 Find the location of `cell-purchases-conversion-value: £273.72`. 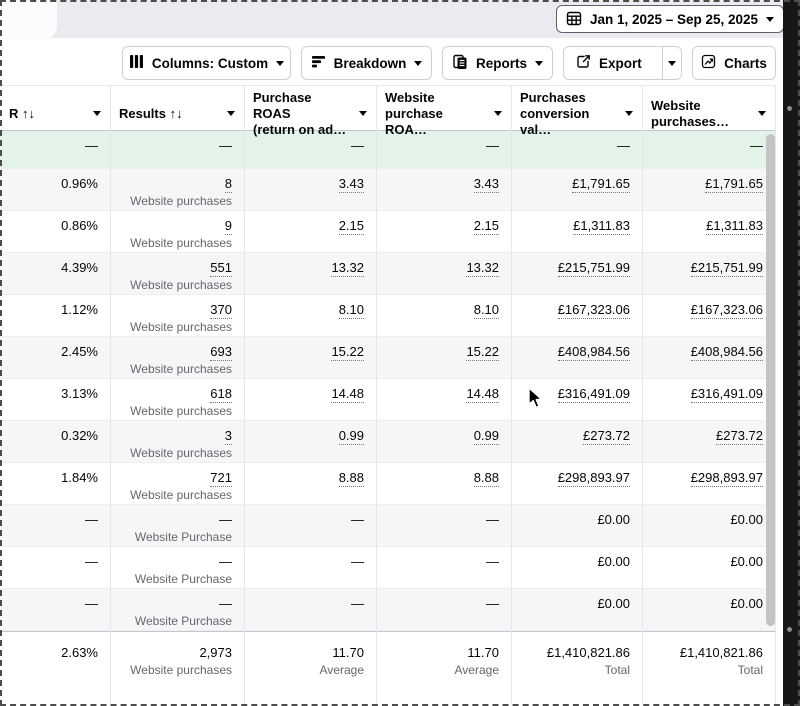

cell-purchases-conversion-value: £273.72 is located at coordinates (606, 436).